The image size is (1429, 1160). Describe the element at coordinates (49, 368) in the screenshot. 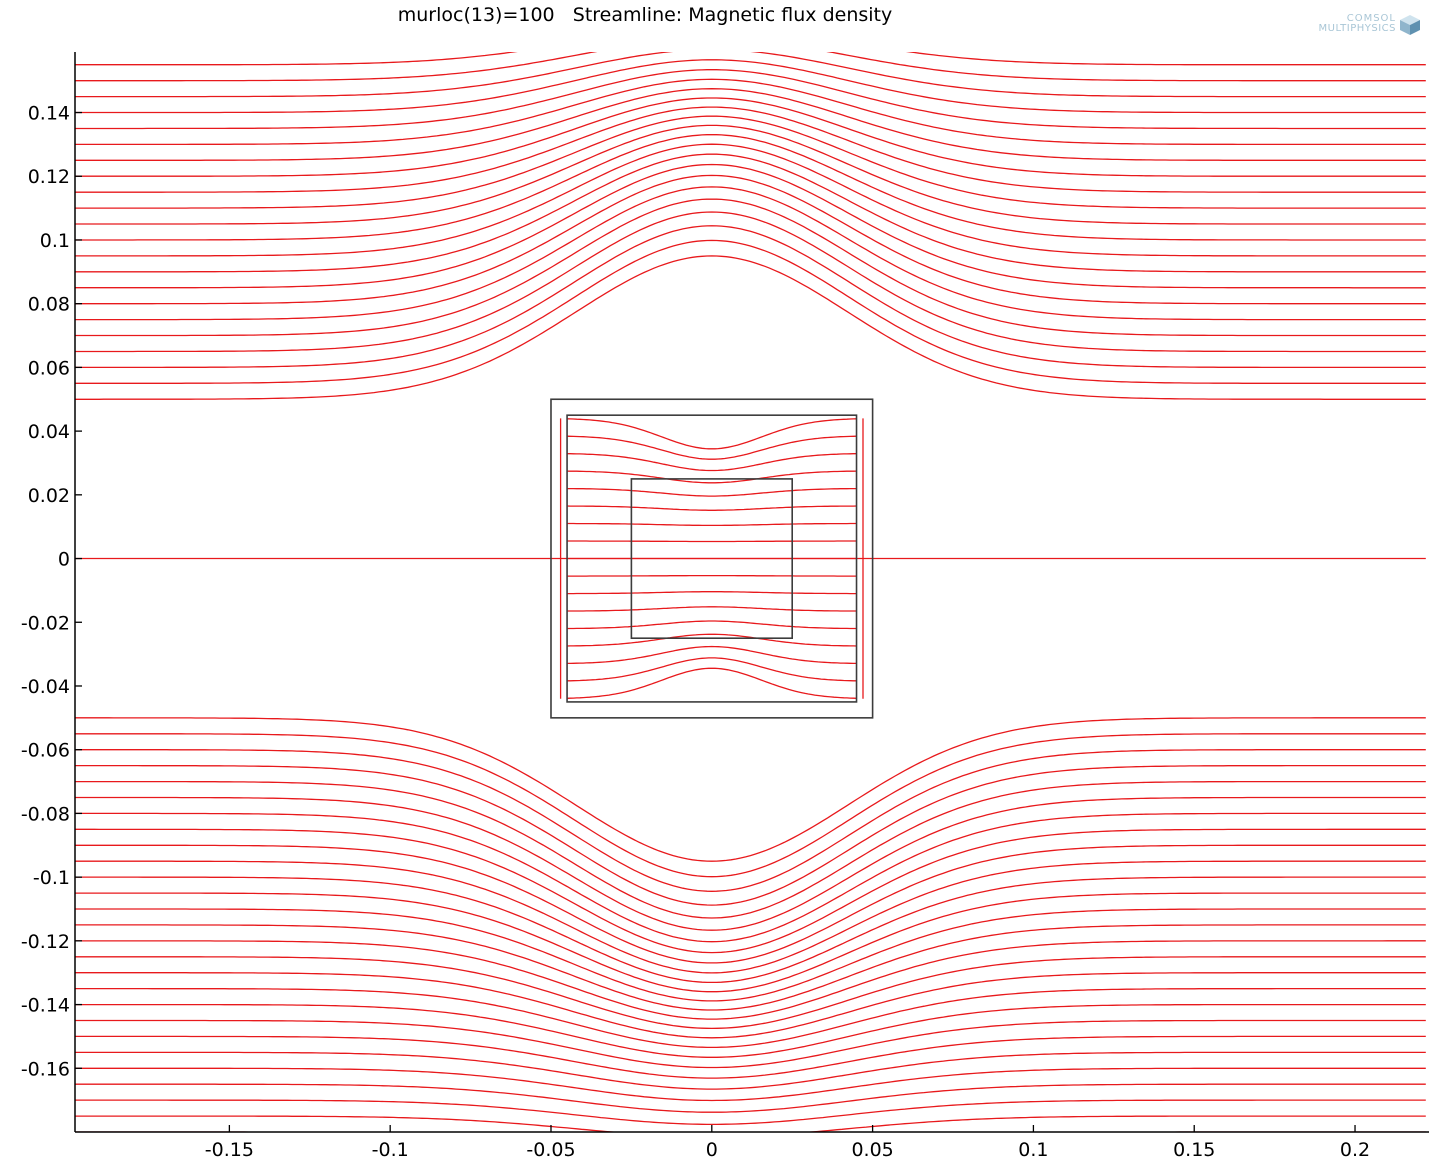

I see `y-tick-label: 0.06` at that location.